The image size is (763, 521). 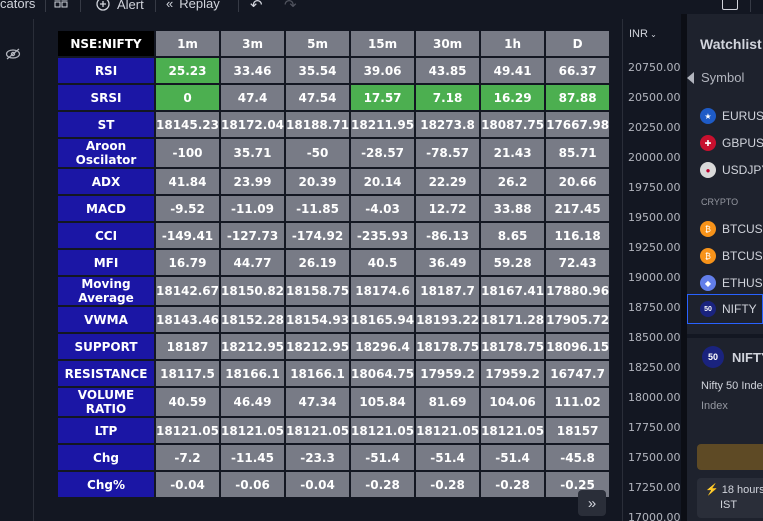 What do you see at coordinates (189, 71) in the screenshot?
I see `indicator-value-cell: 25.23` at bounding box center [189, 71].